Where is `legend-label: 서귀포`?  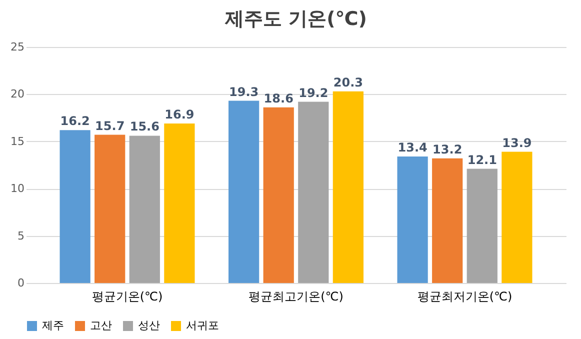
legend-label: 서귀포 is located at coordinates (202, 325).